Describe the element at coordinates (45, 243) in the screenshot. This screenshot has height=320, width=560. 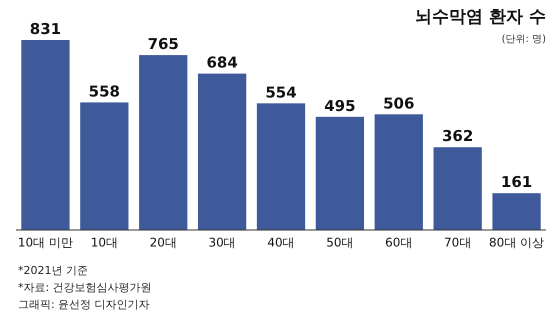
I see `x-tick-label: 10대 미만` at that location.